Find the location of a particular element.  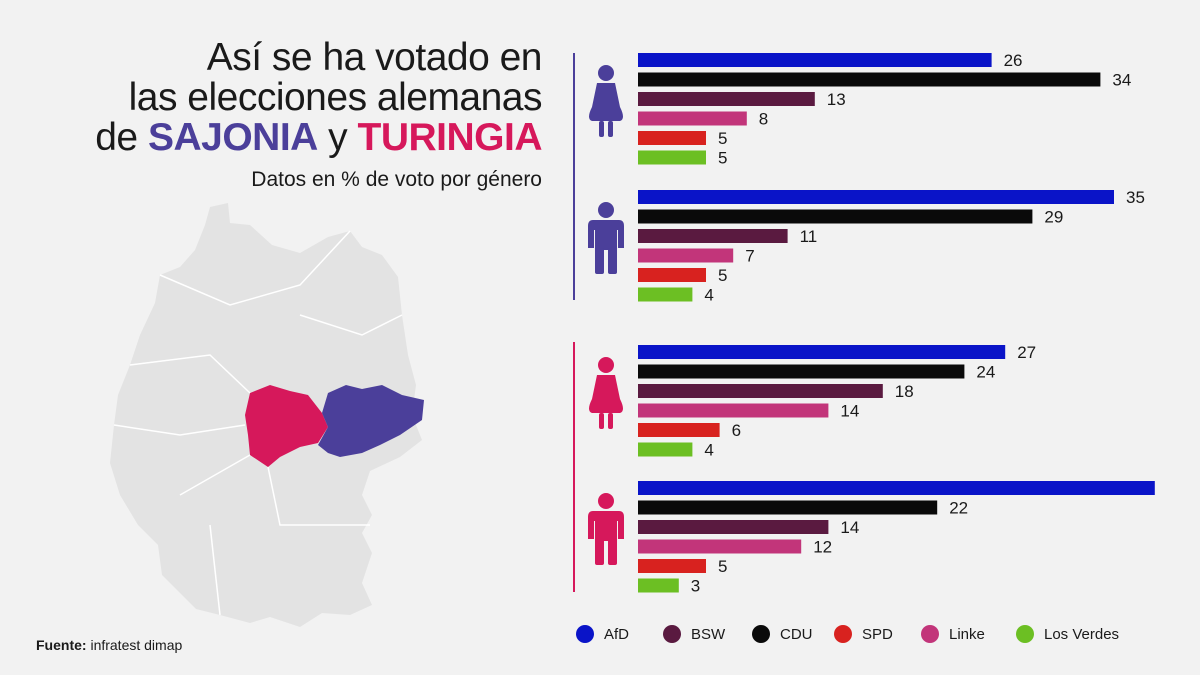

source-text: infratest dimap is located at coordinates (134, 645).